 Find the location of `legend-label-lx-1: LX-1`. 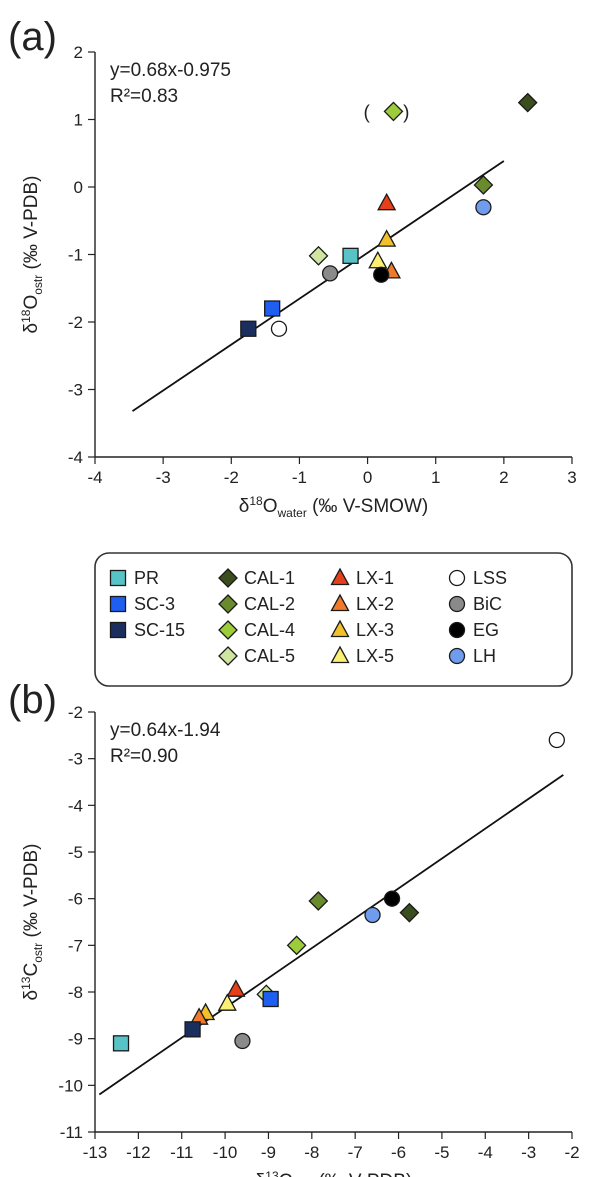

legend-label-lx-1: LX-1 is located at coordinates (375, 578).